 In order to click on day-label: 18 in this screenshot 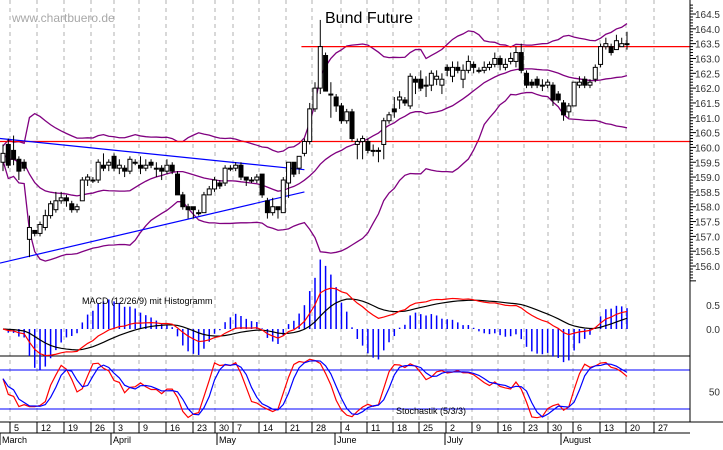, I will do `click(402, 428)`.